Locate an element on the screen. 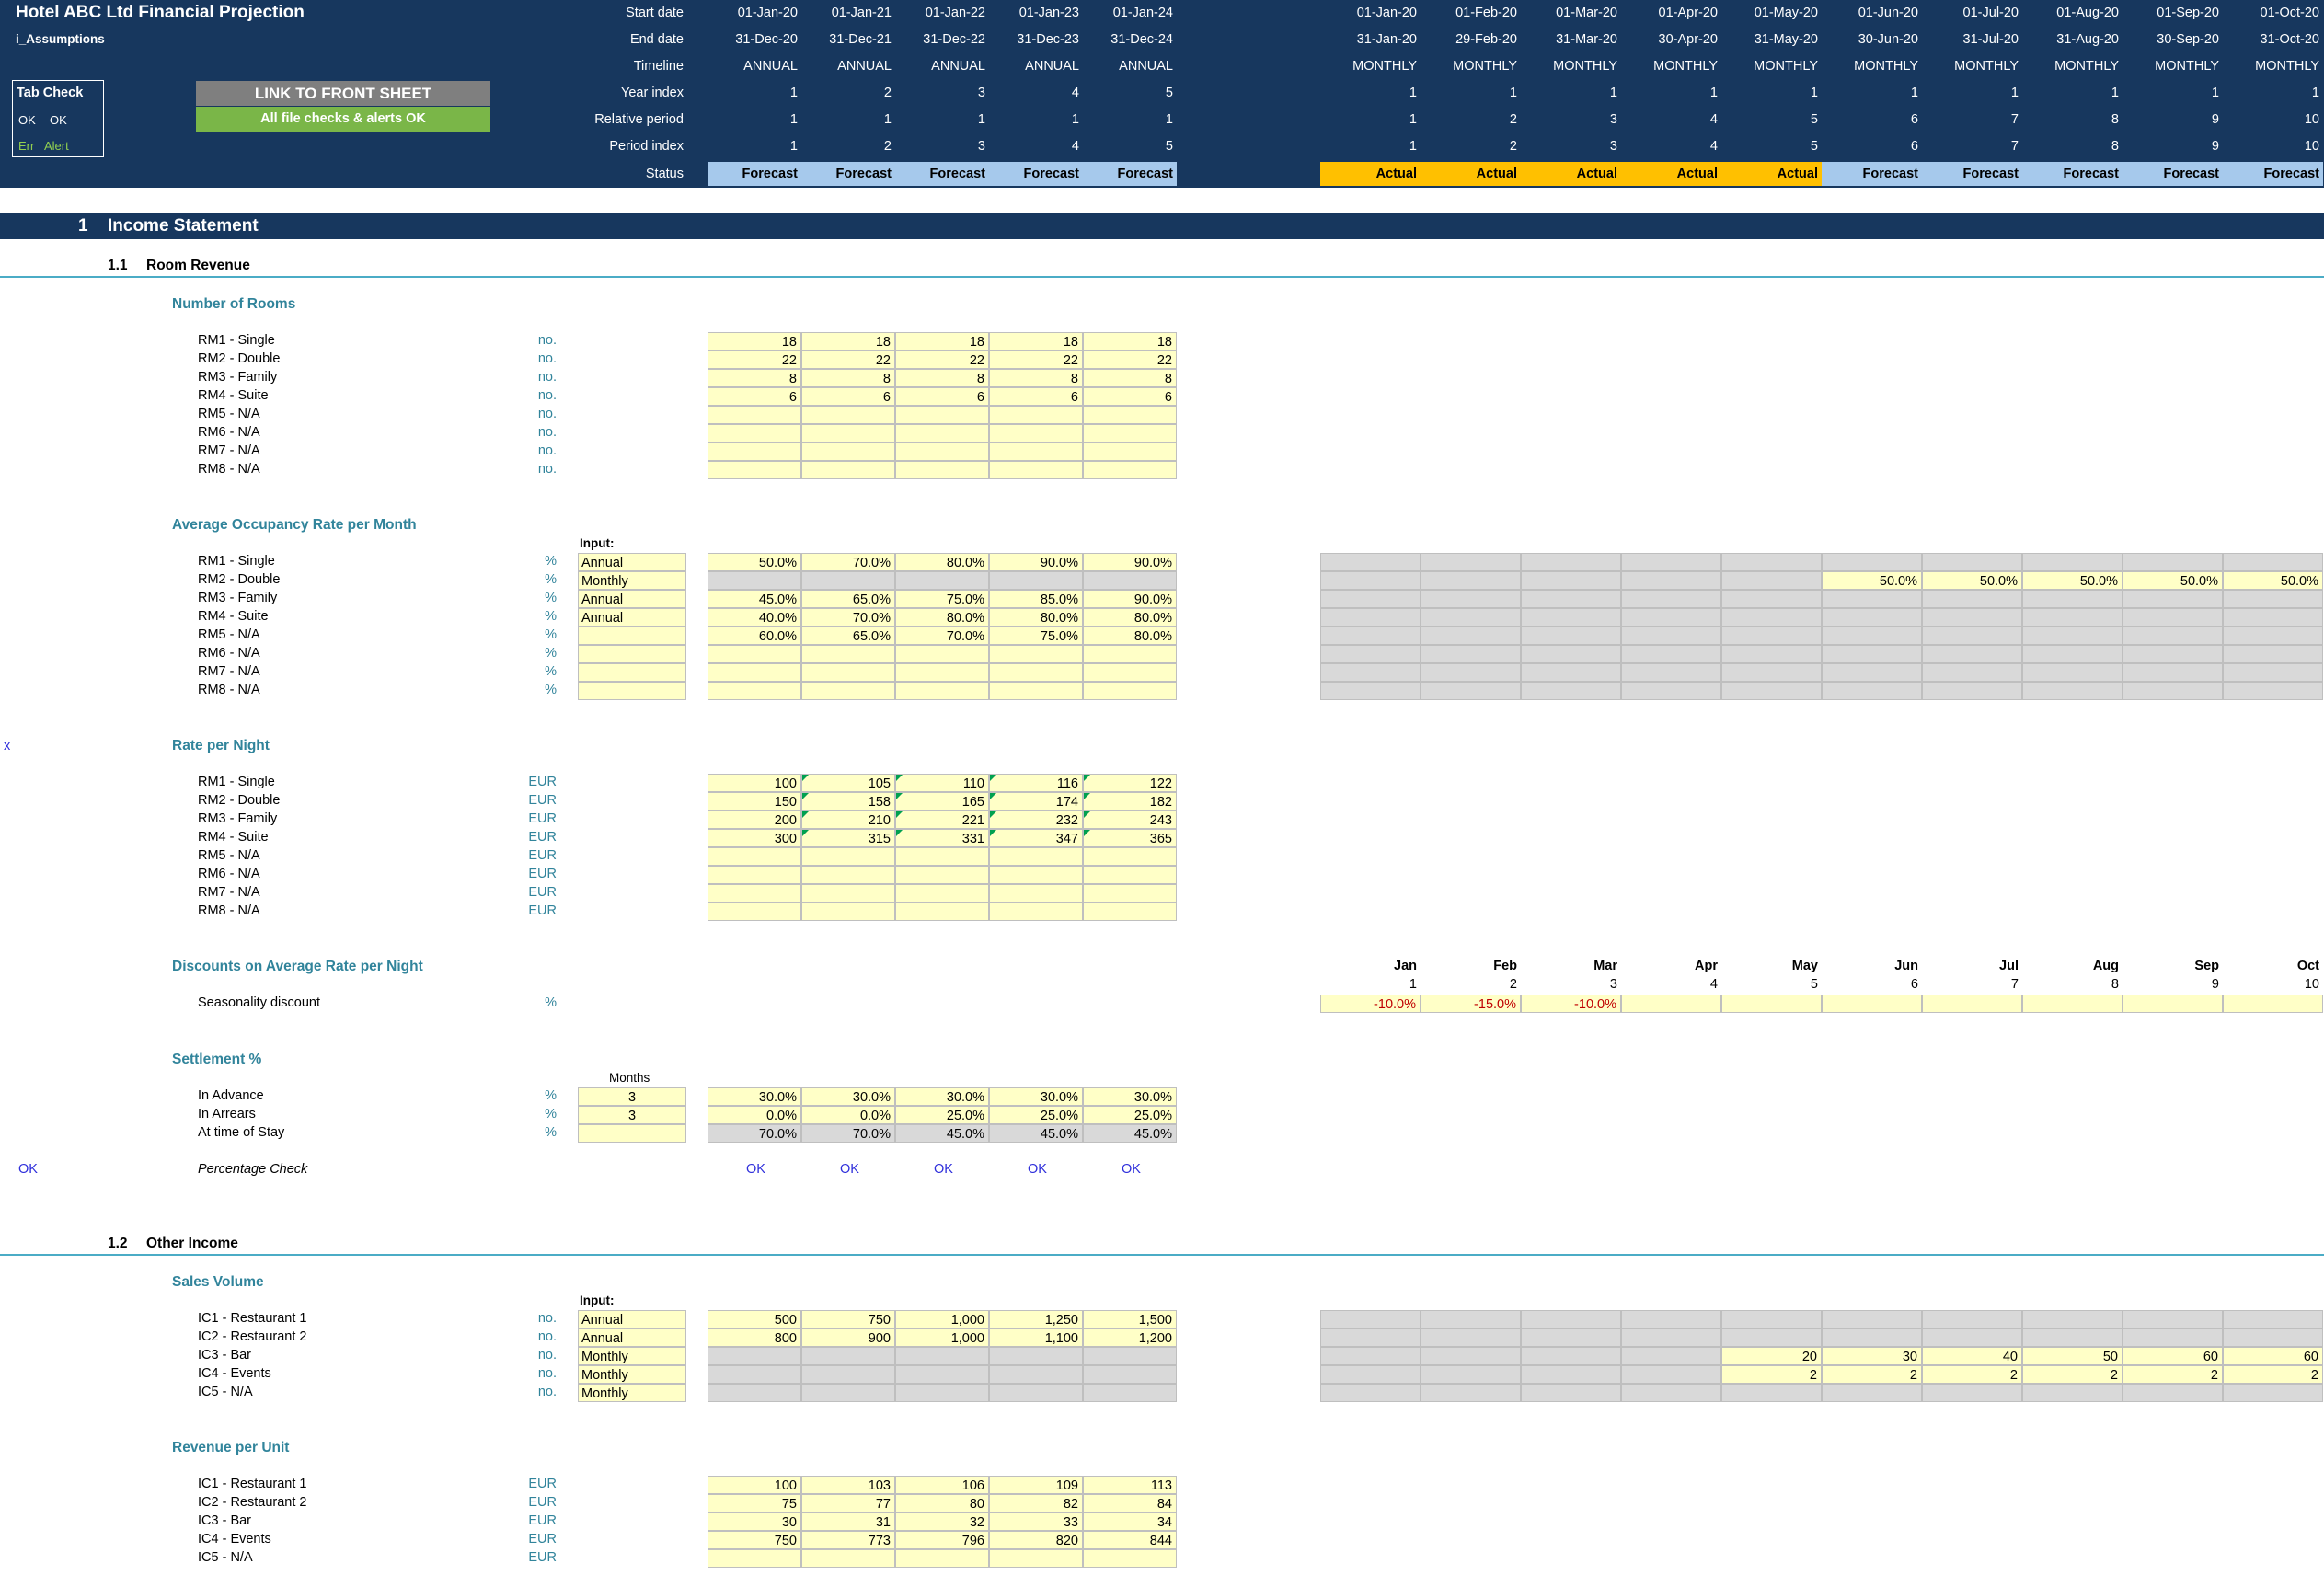 Image resolution: width=2324 pixels, height=1587 pixels. value-cell: 33 is located at coordinates (1036, 1521).